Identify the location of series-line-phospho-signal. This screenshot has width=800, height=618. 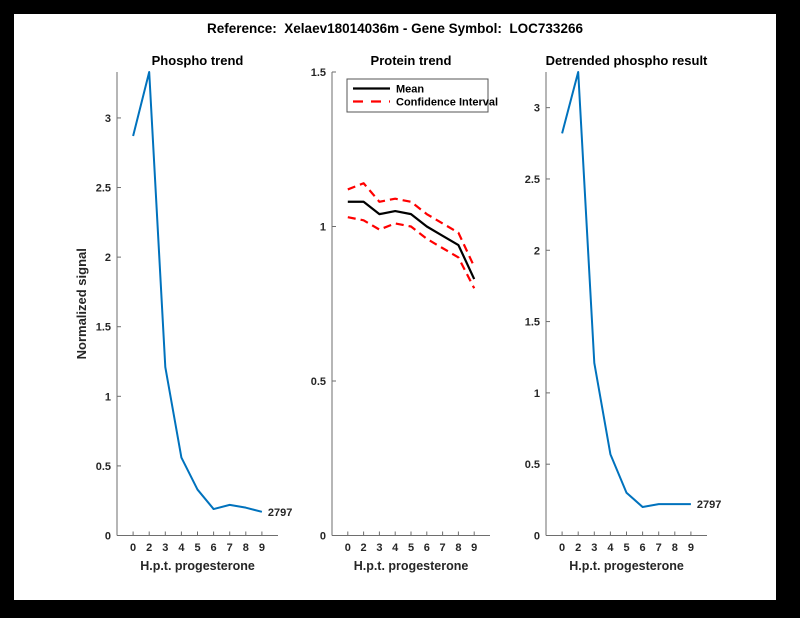
(197, 292).